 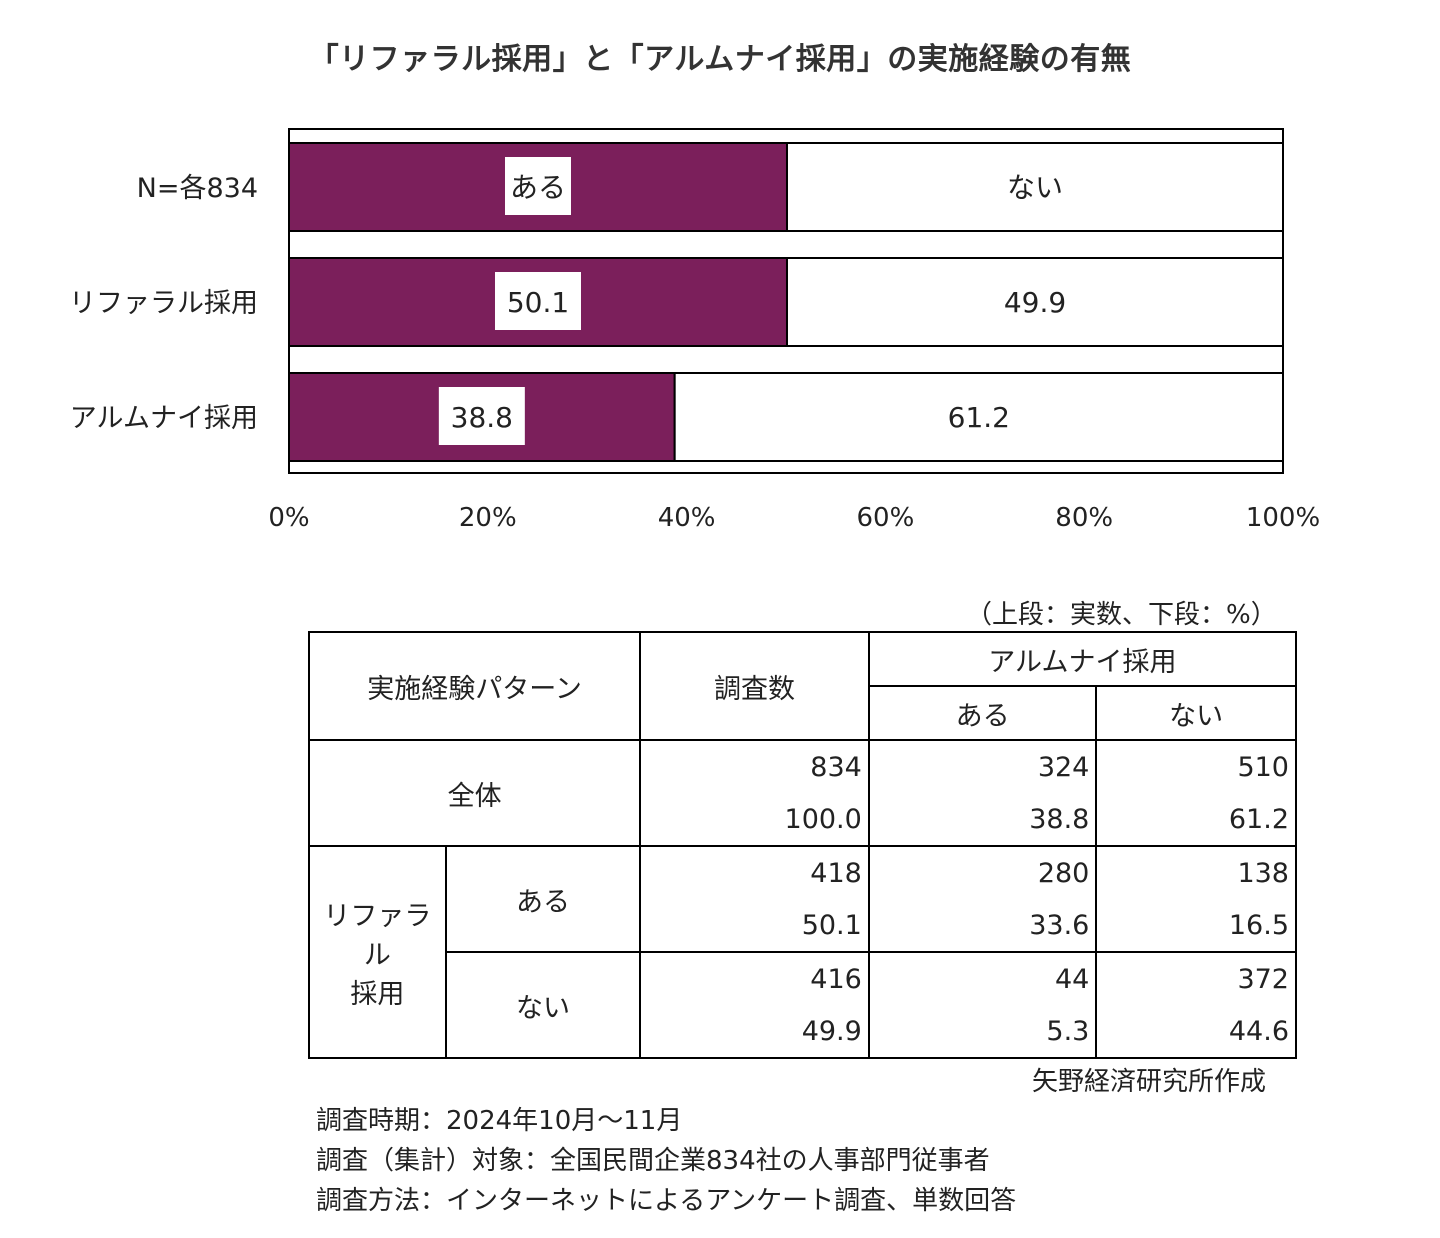 What do you see at coordinates (754, 872) in the screenshot?
I see `cell-count: 418` at bounding box center [754, 872].